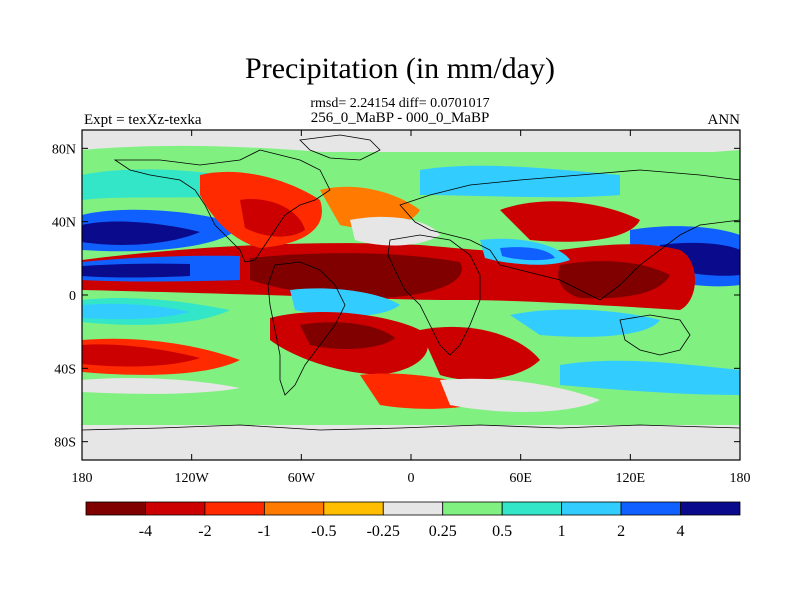 This screenshot has width=800, height=600. Describe the element at coordinates (264, 531) in the screenshot. I see `colorbar-label: -1` at that location.